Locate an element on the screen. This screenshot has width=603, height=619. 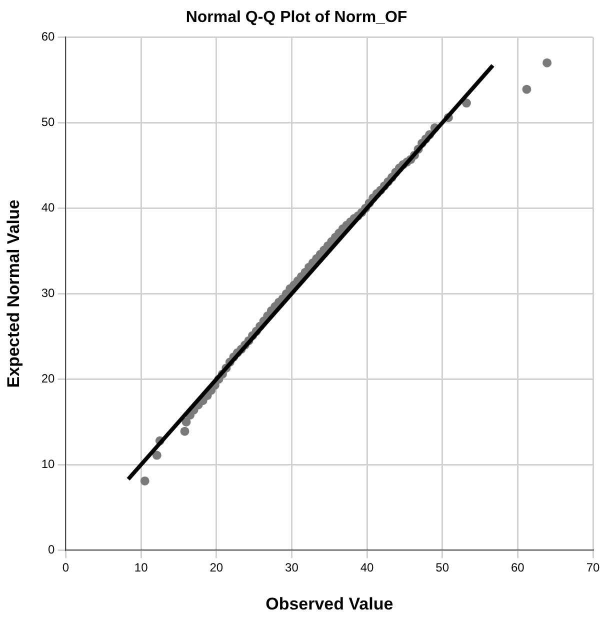
y-tick-label: 10 is located at coordinates (48, 464).